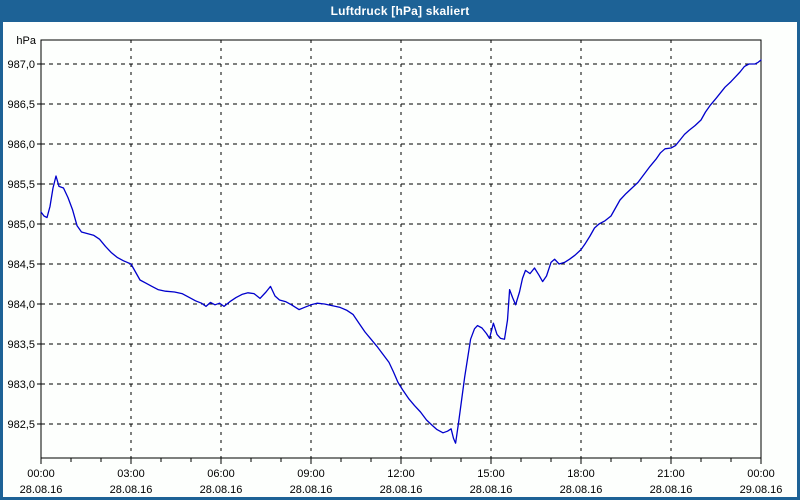 The height and width of the screenshot is (500, 800). What do you see at coordinates (21, 185) in the screenshot?
I see `y-tick-label: 985,5` at bounding box center [21, 185].